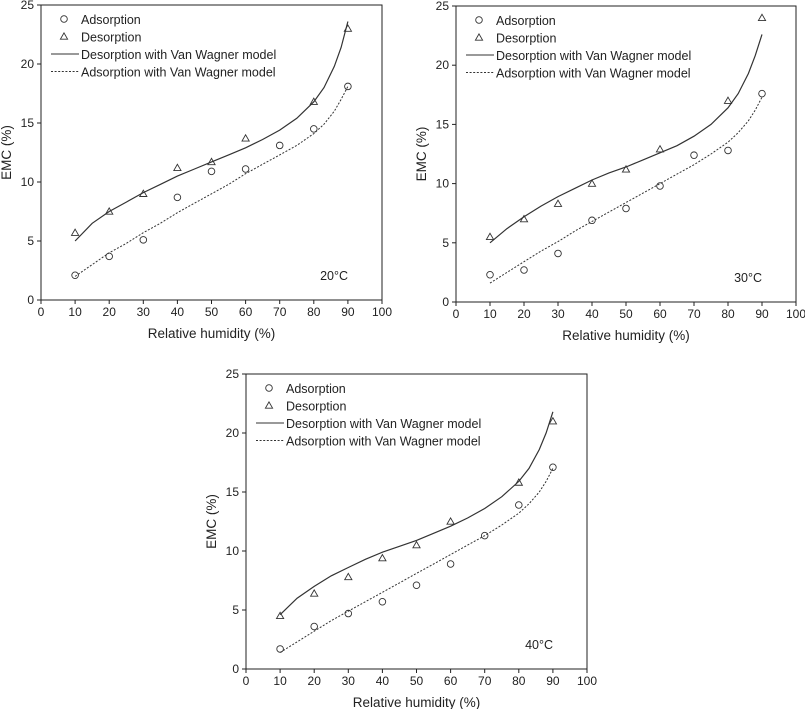  What do you see at coordinates (748, 278) in the screenshot?
I see `temperature-label: 30°C` at bounding box center [748, 278].